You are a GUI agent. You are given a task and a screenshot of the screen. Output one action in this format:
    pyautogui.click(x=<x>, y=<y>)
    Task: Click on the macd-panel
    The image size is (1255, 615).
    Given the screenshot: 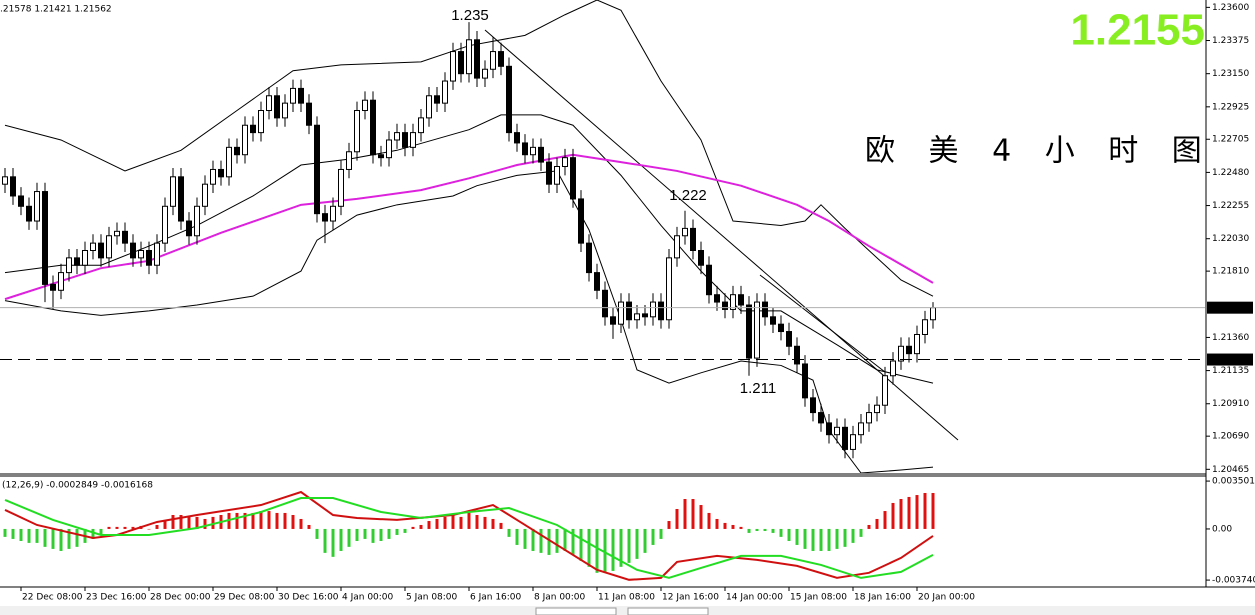 What is the action you would take?
    pyautogui.click(x=469, y=535)
    